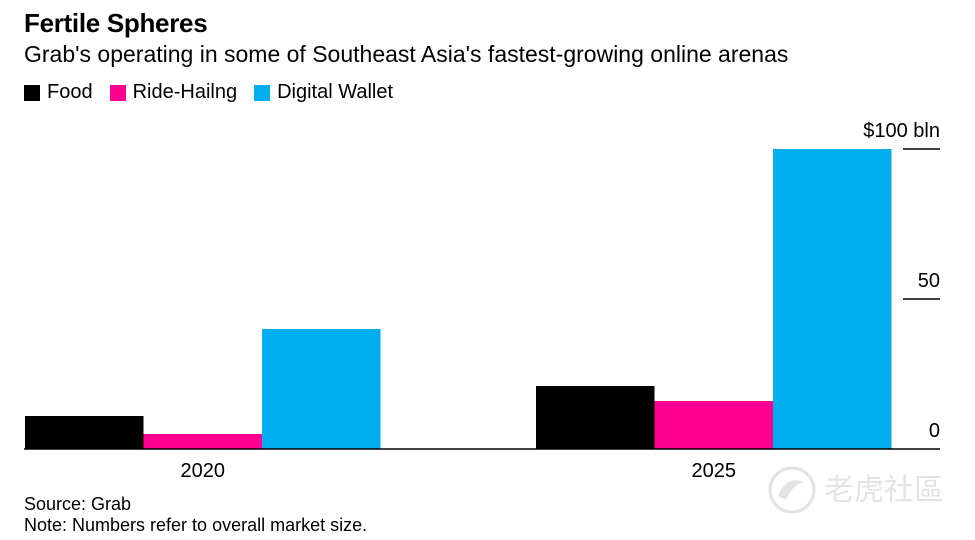 This screenshot has height=540, width=975. I want to click on legend-item-digital-wallet: Digital Wallet, so click(323, 92).